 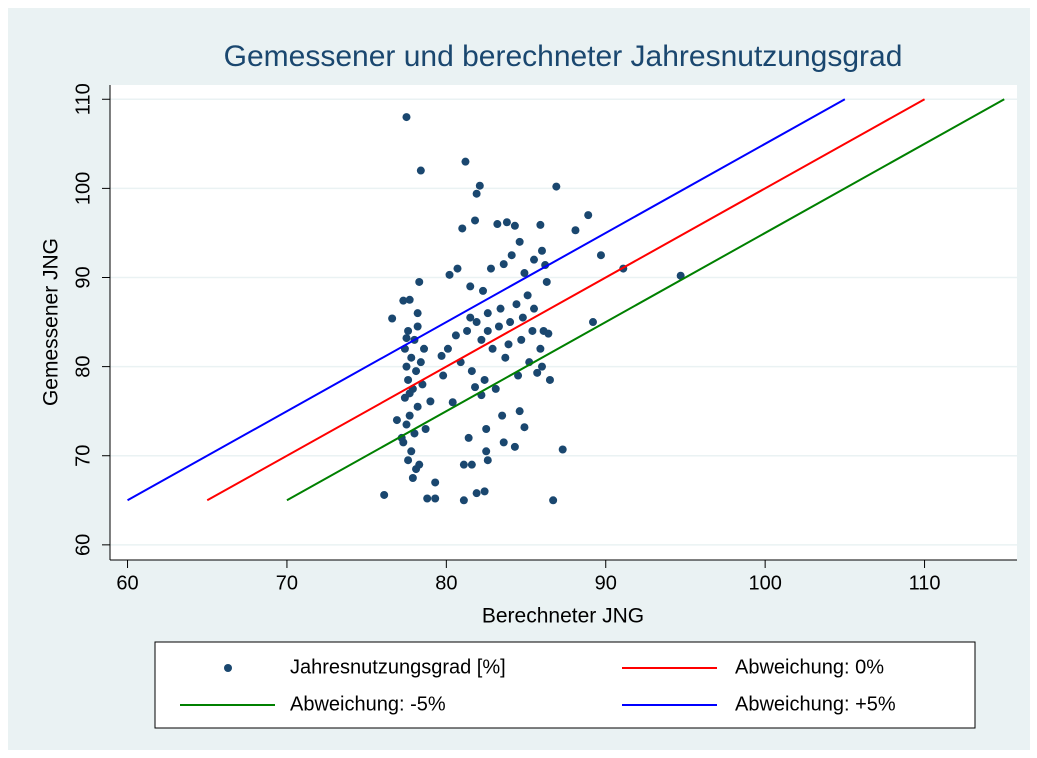 What do you see at coordinates (398, 667) in the screenshot?
I see `legend-label: Jahresnutzungsgrad [%]` at bounding box center [398, 667].